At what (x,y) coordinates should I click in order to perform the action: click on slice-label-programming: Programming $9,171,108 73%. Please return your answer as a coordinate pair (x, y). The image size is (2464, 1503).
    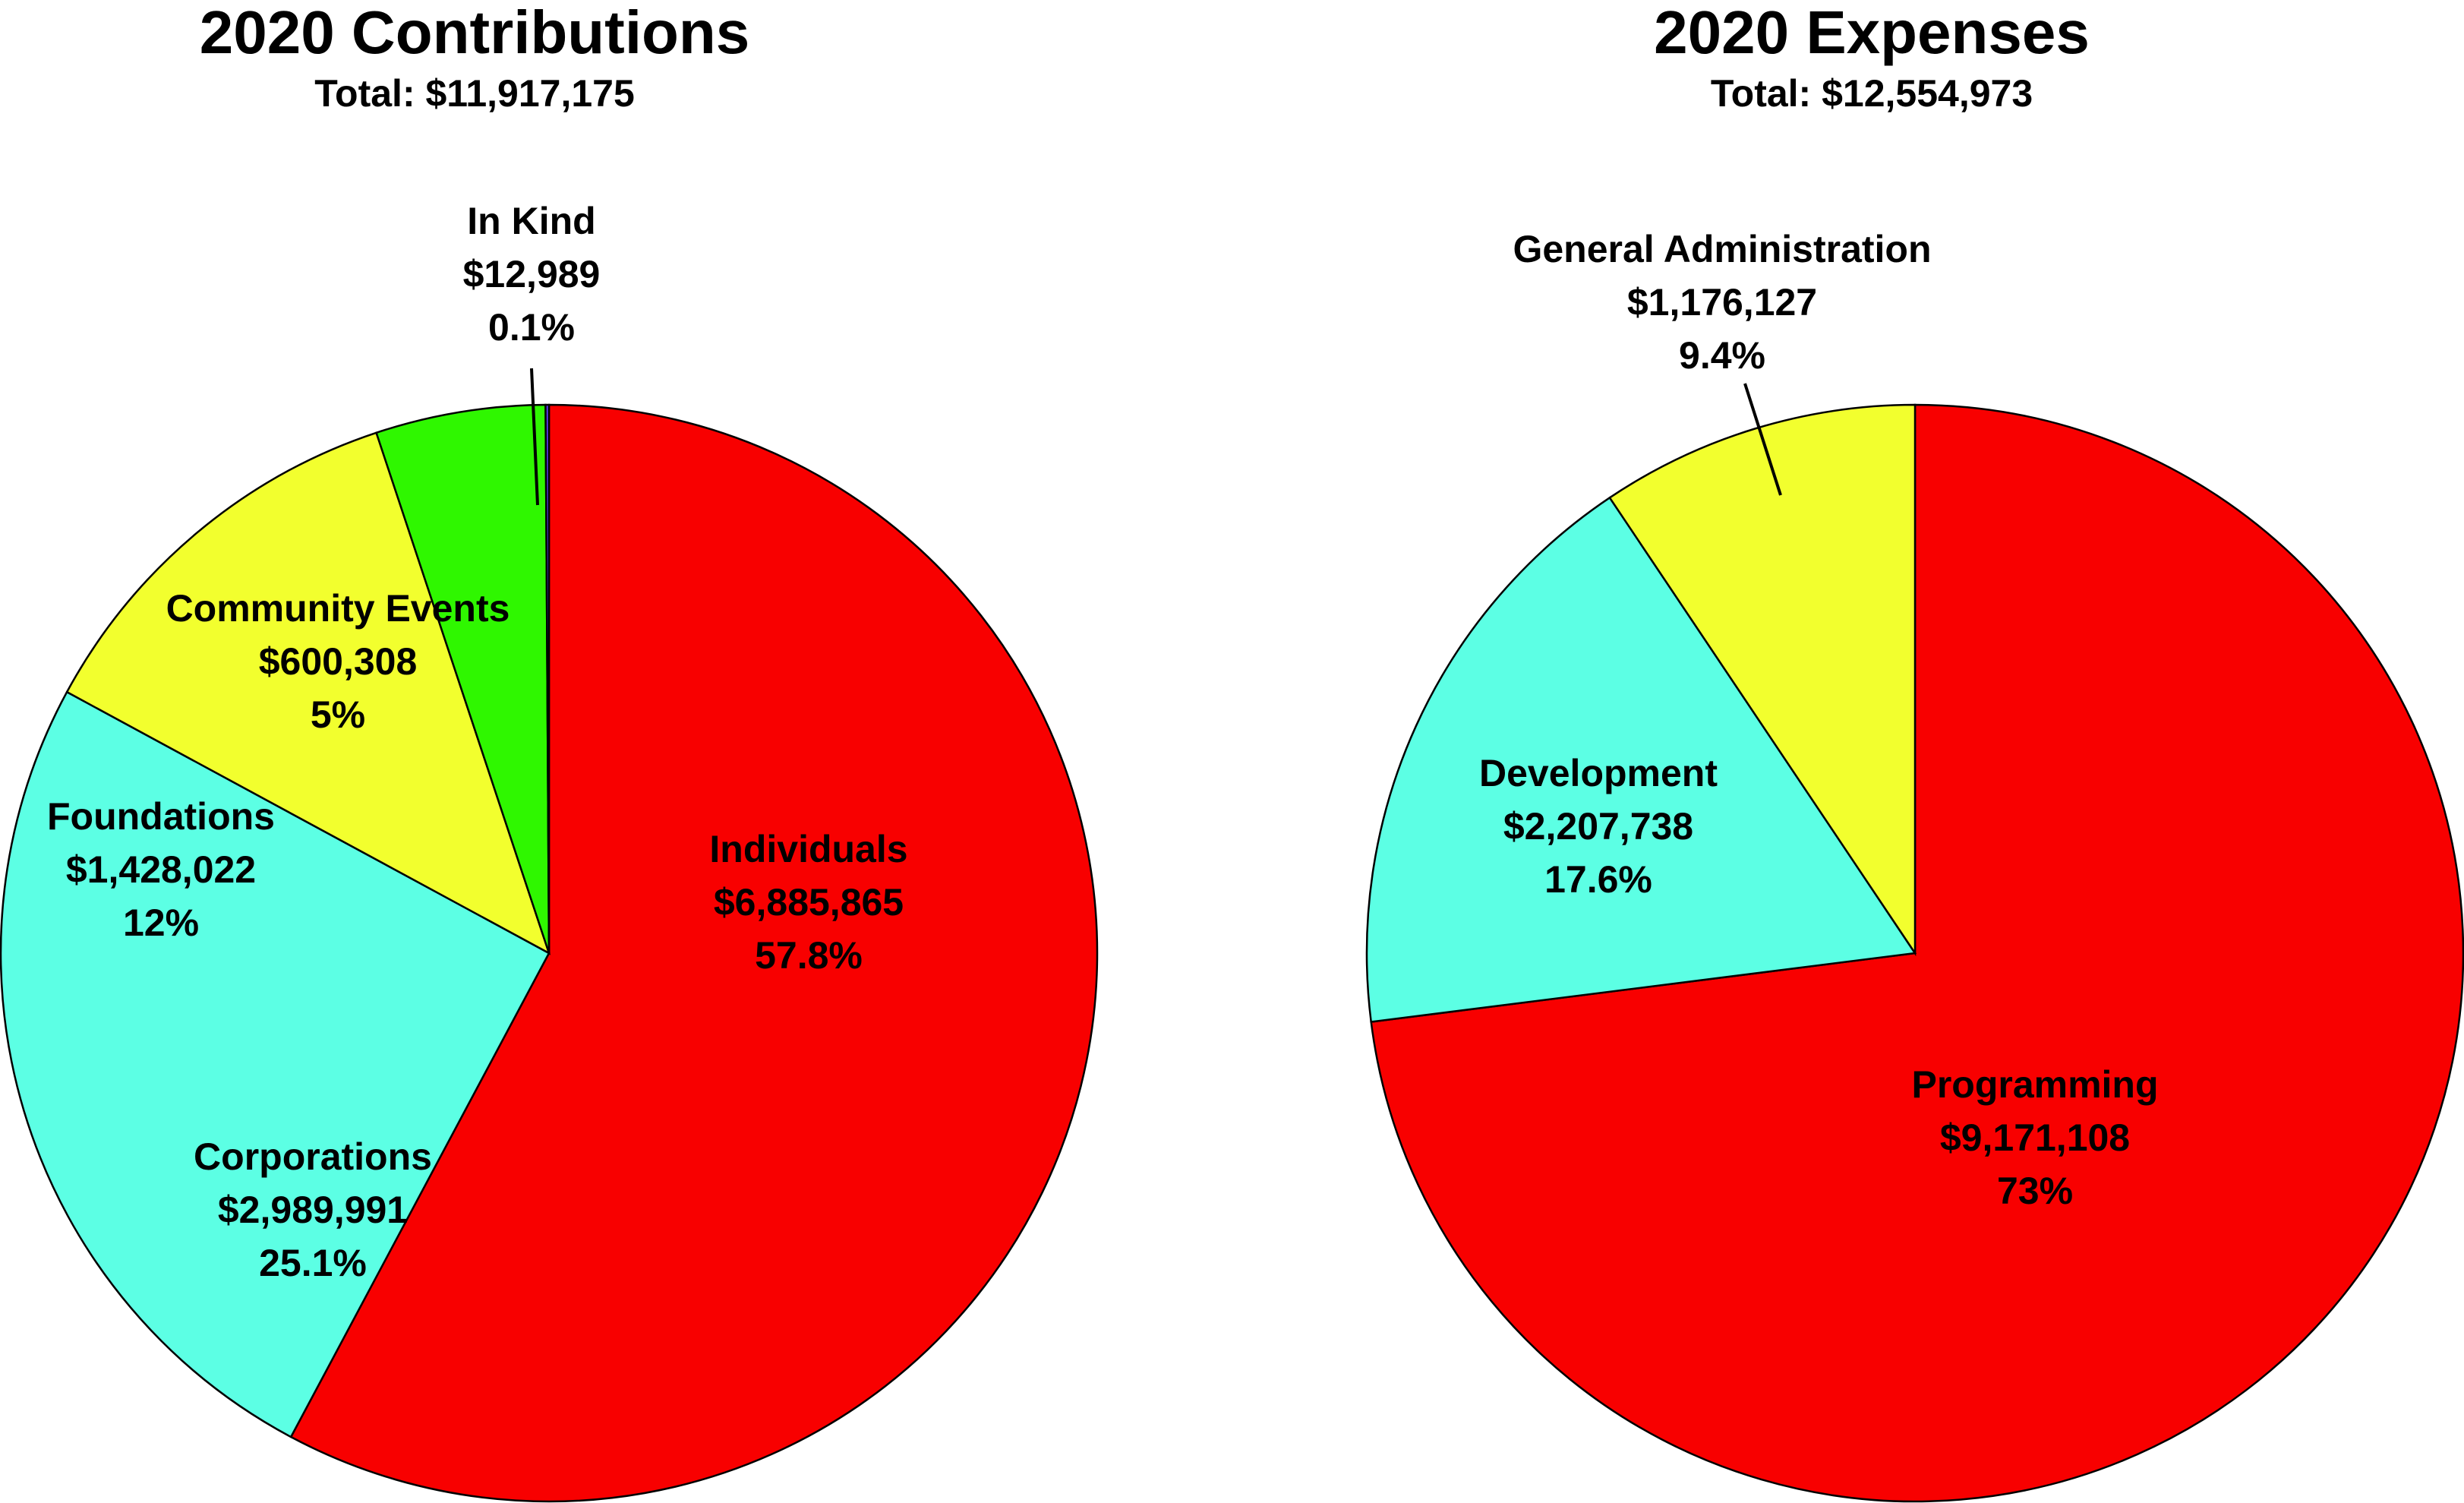
    Looking at the image, I should click on (2035, 1137).